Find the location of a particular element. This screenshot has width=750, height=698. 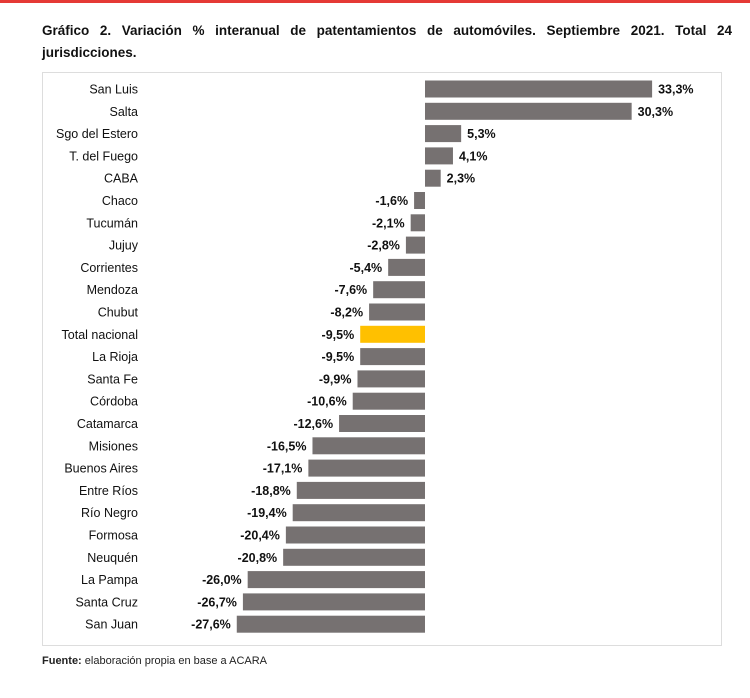

data-label: -8,2% is located at coordinates (346, 313).